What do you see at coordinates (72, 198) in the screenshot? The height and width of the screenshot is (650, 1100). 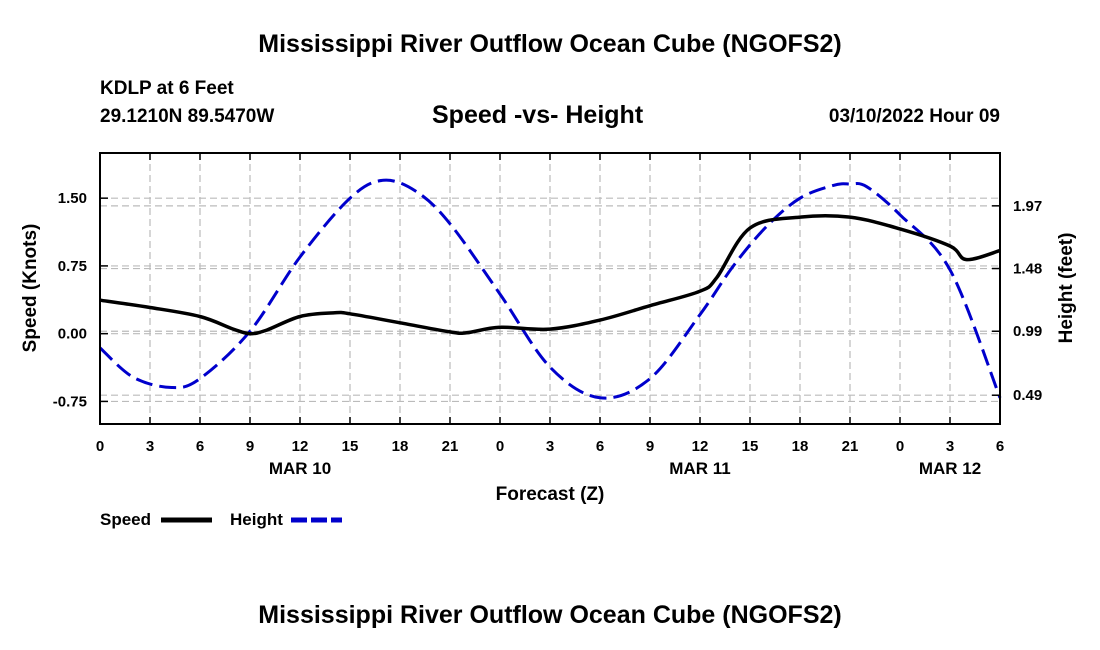 I see `y-tick-label: 1.50` at bounding box center [72, 198].